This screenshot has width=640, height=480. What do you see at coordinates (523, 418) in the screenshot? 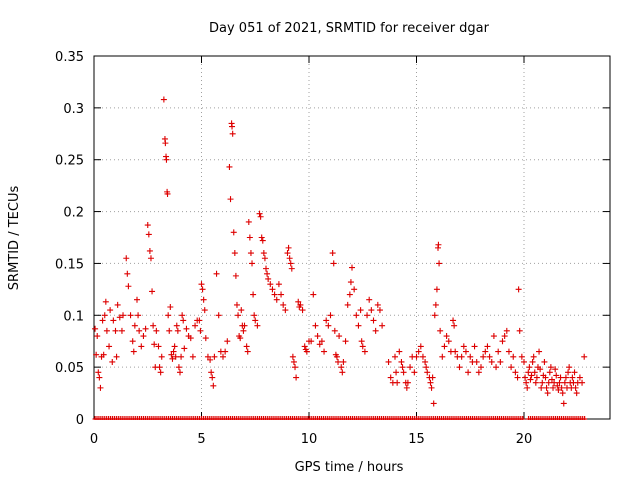
I see `zero-point` at bounding box center [523, 418].